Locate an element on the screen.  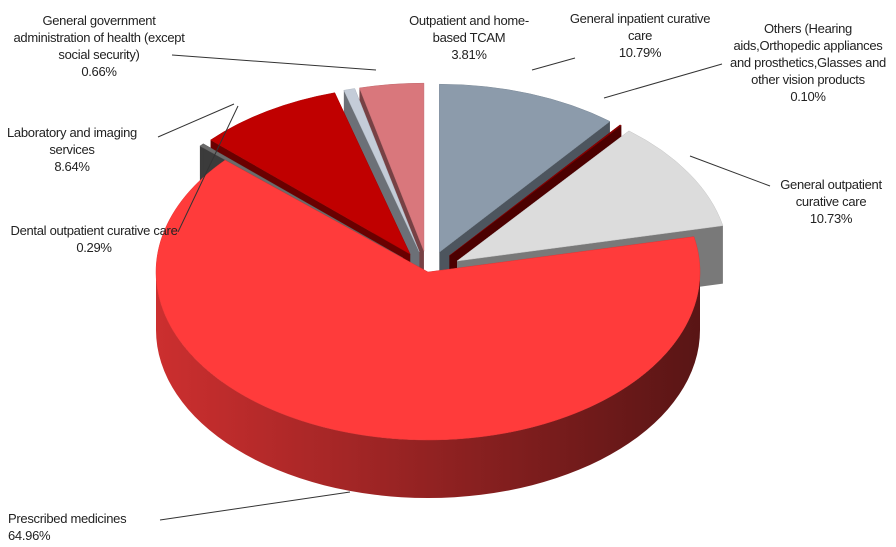
label: General outpatient curative care 10.73% is located at coordinates (831, 201).